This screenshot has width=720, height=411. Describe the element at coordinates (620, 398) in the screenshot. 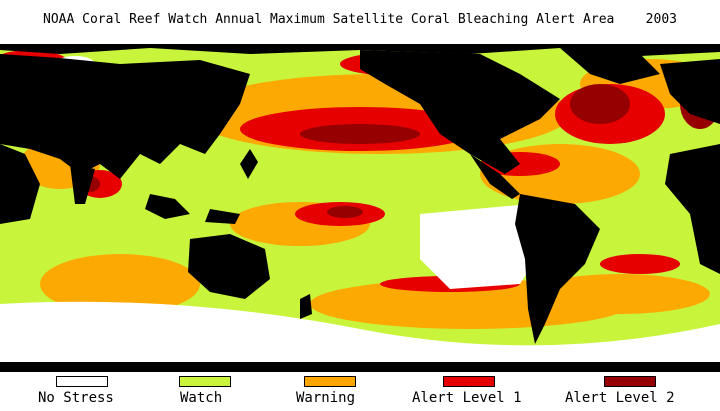

I see `legend-label-alert-level-2: Alert Level 2` at that location.